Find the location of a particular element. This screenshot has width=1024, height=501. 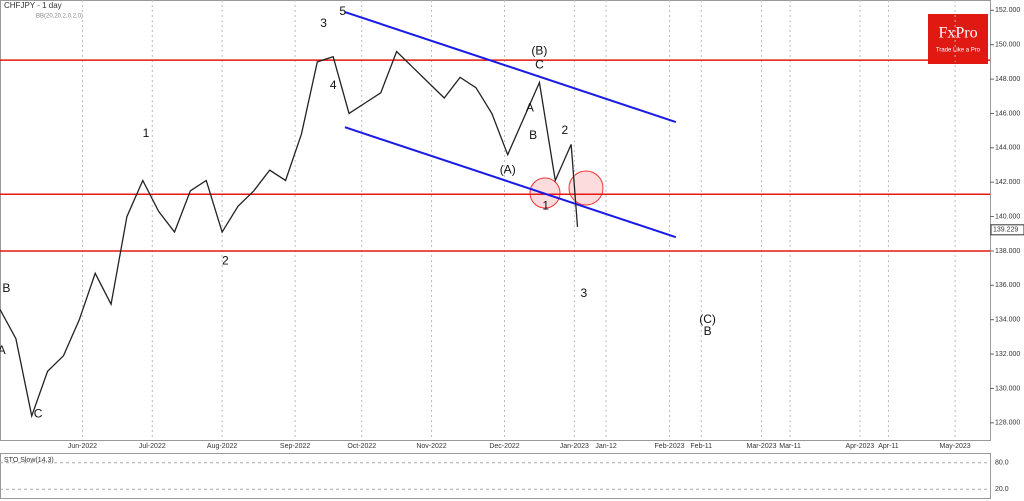

x-tick-label: Nov-2022 is located at coordinates (431, 446).